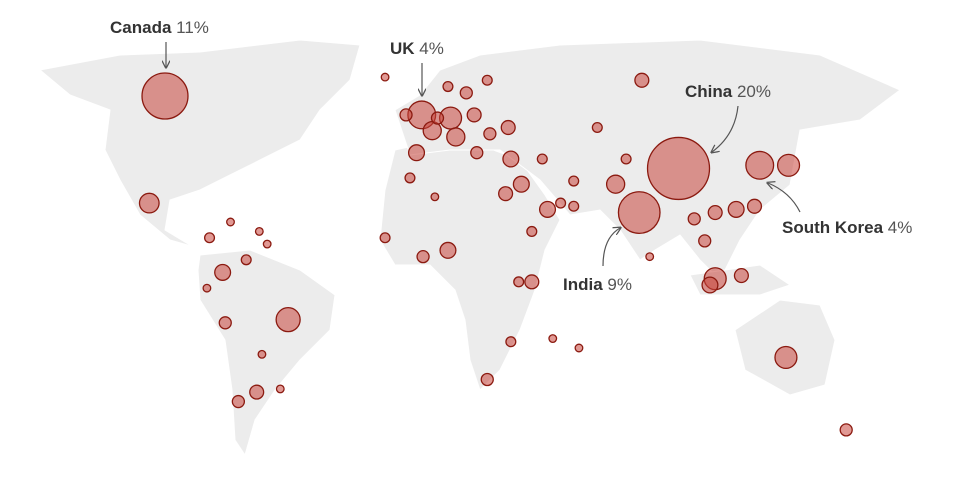  Describe the element at coordinates (583, 284) in the screenshot. I see `country-name: India` at that location.